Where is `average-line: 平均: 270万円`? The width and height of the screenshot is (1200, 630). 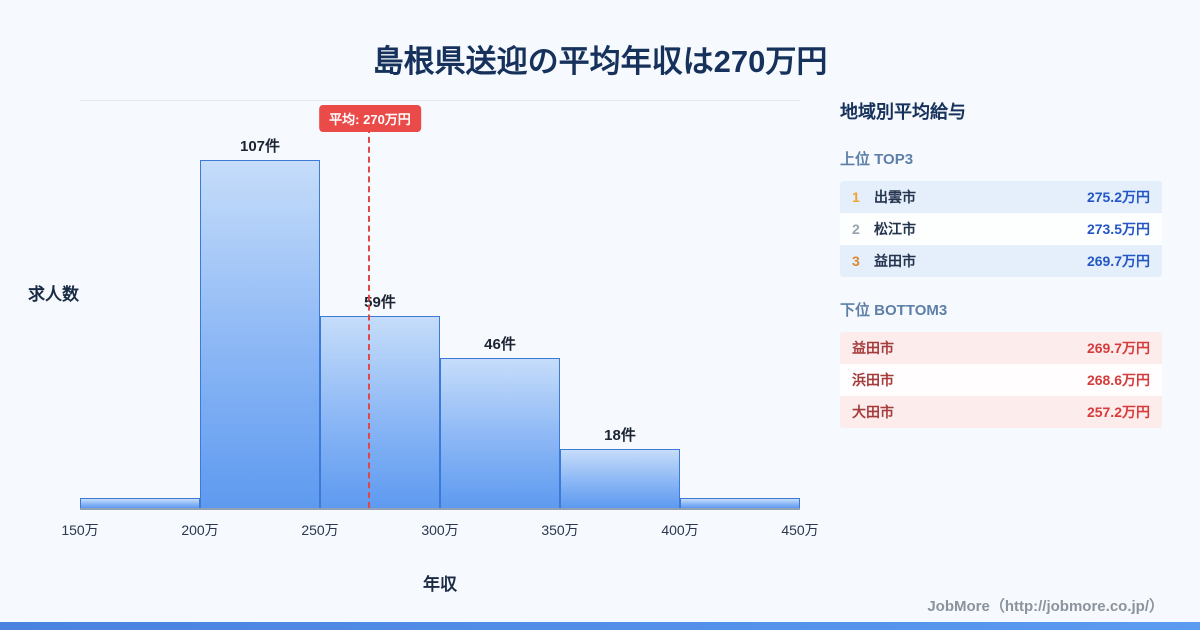
average-line: 平均: 270万円 is located at coordinates (370, 306).